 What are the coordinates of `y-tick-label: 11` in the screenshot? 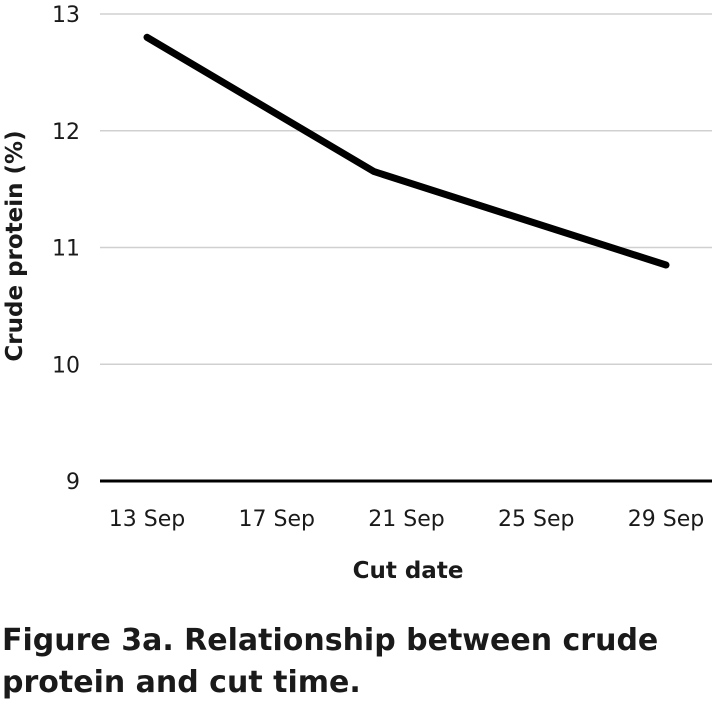 It's located at (66, 249).